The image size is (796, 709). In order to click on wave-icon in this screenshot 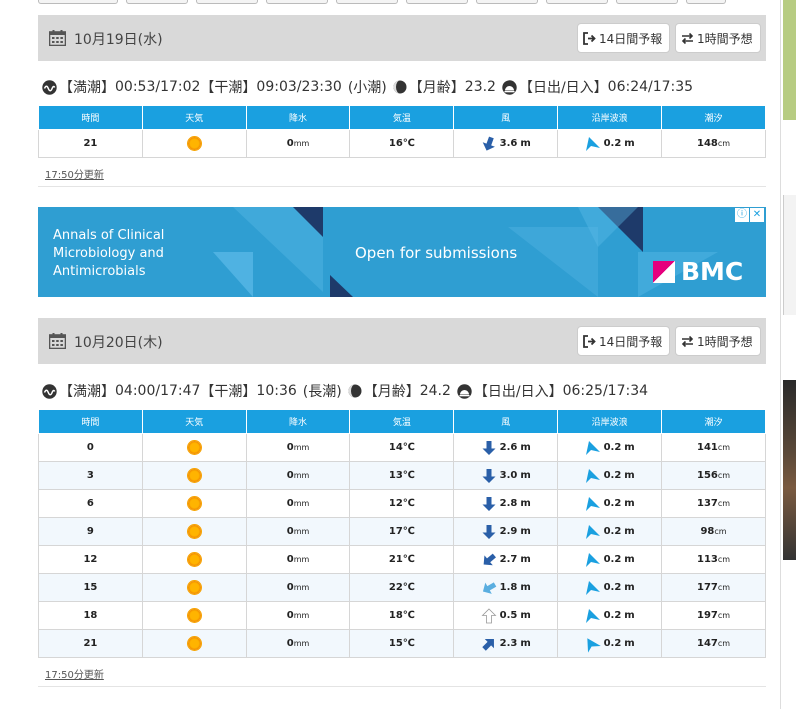, I will do `click(49, 87)`.